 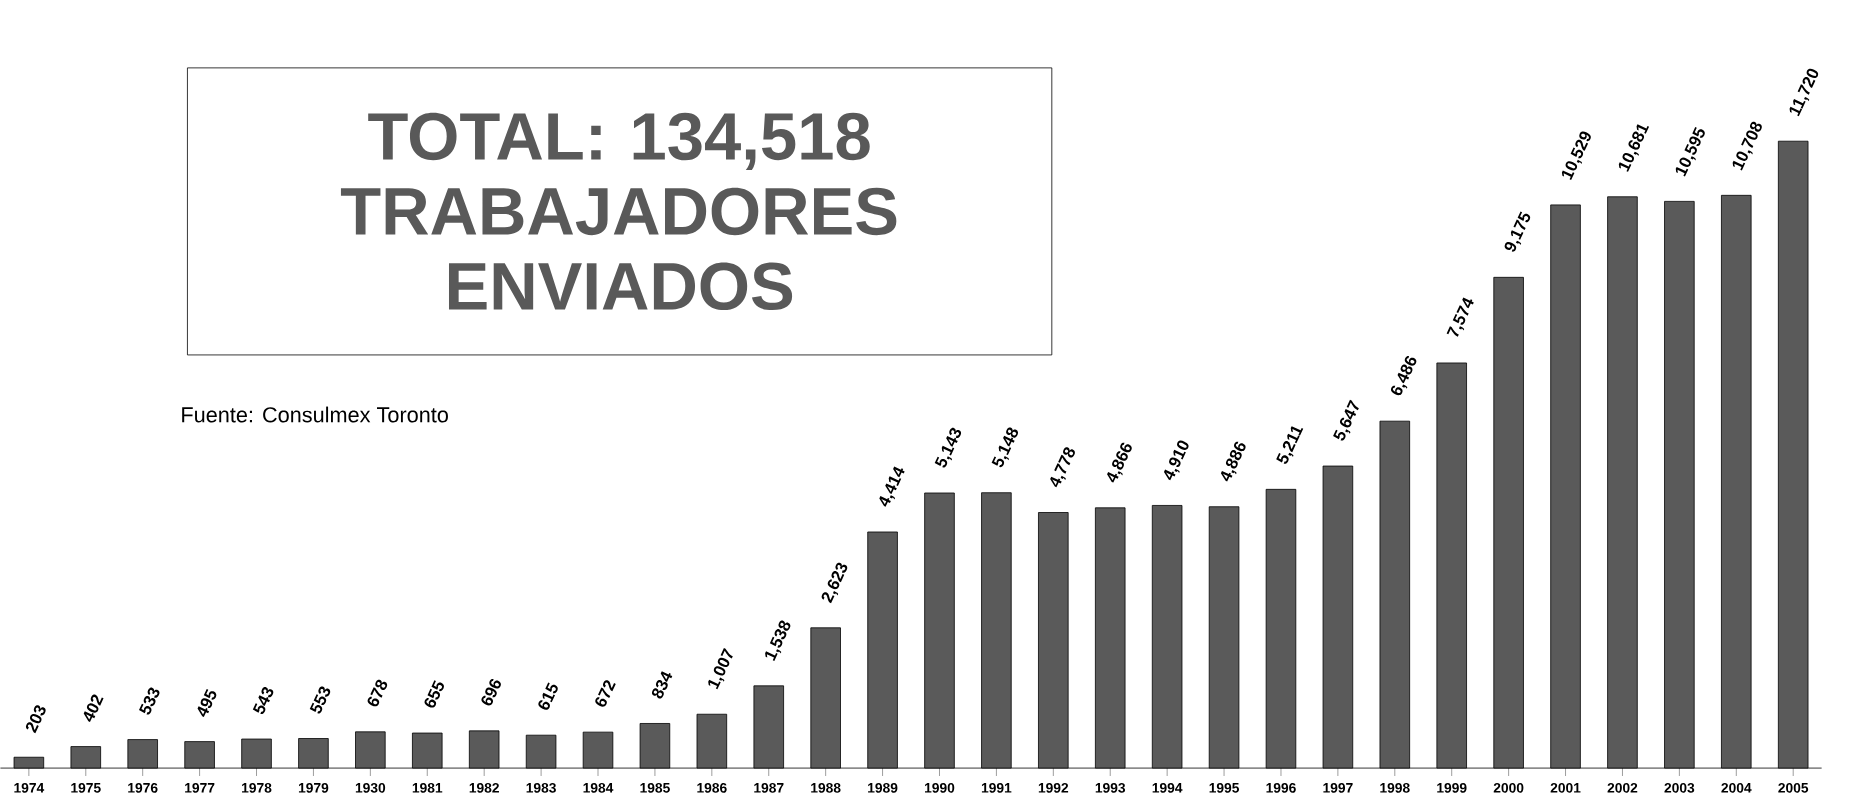 I want to click on data-label: 402, so click(x=93, y=708).